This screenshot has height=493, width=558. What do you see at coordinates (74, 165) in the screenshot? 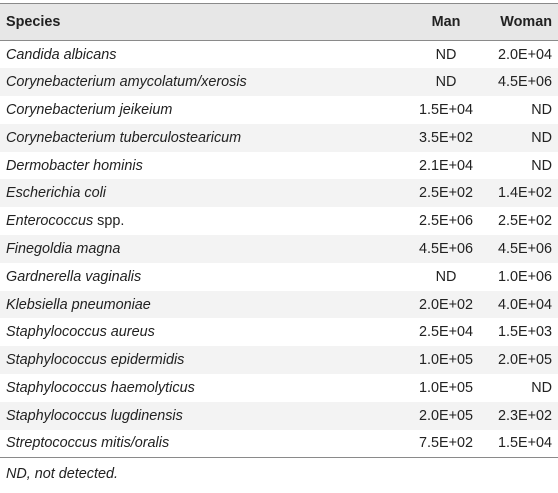
I see `species-name: Dermobacter hominis` at bounding box center [74, 165].